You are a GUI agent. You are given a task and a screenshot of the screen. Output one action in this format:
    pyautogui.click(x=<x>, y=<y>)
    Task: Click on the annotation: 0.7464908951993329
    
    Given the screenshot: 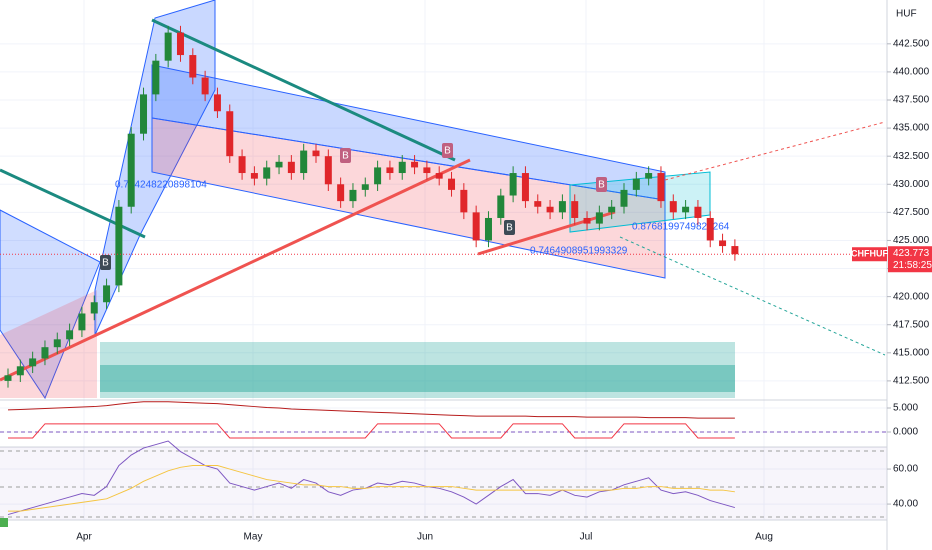 What is the action you would take?
    pyautogui.click(x=579, y=251)
    